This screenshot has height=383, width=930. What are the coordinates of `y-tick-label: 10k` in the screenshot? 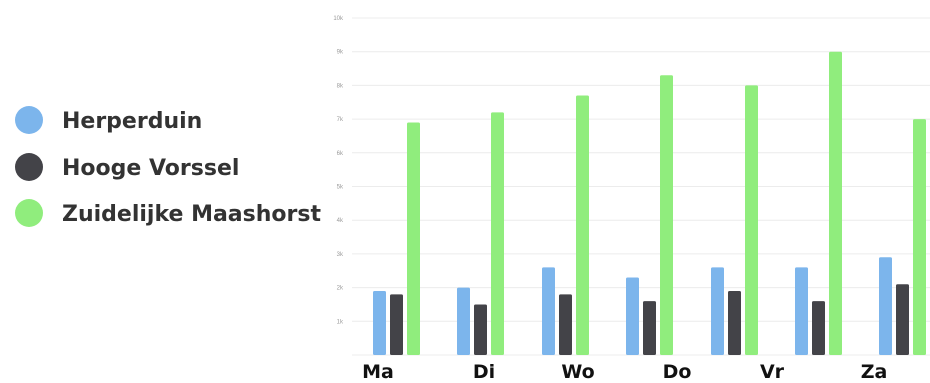 It's located at (338, 19).